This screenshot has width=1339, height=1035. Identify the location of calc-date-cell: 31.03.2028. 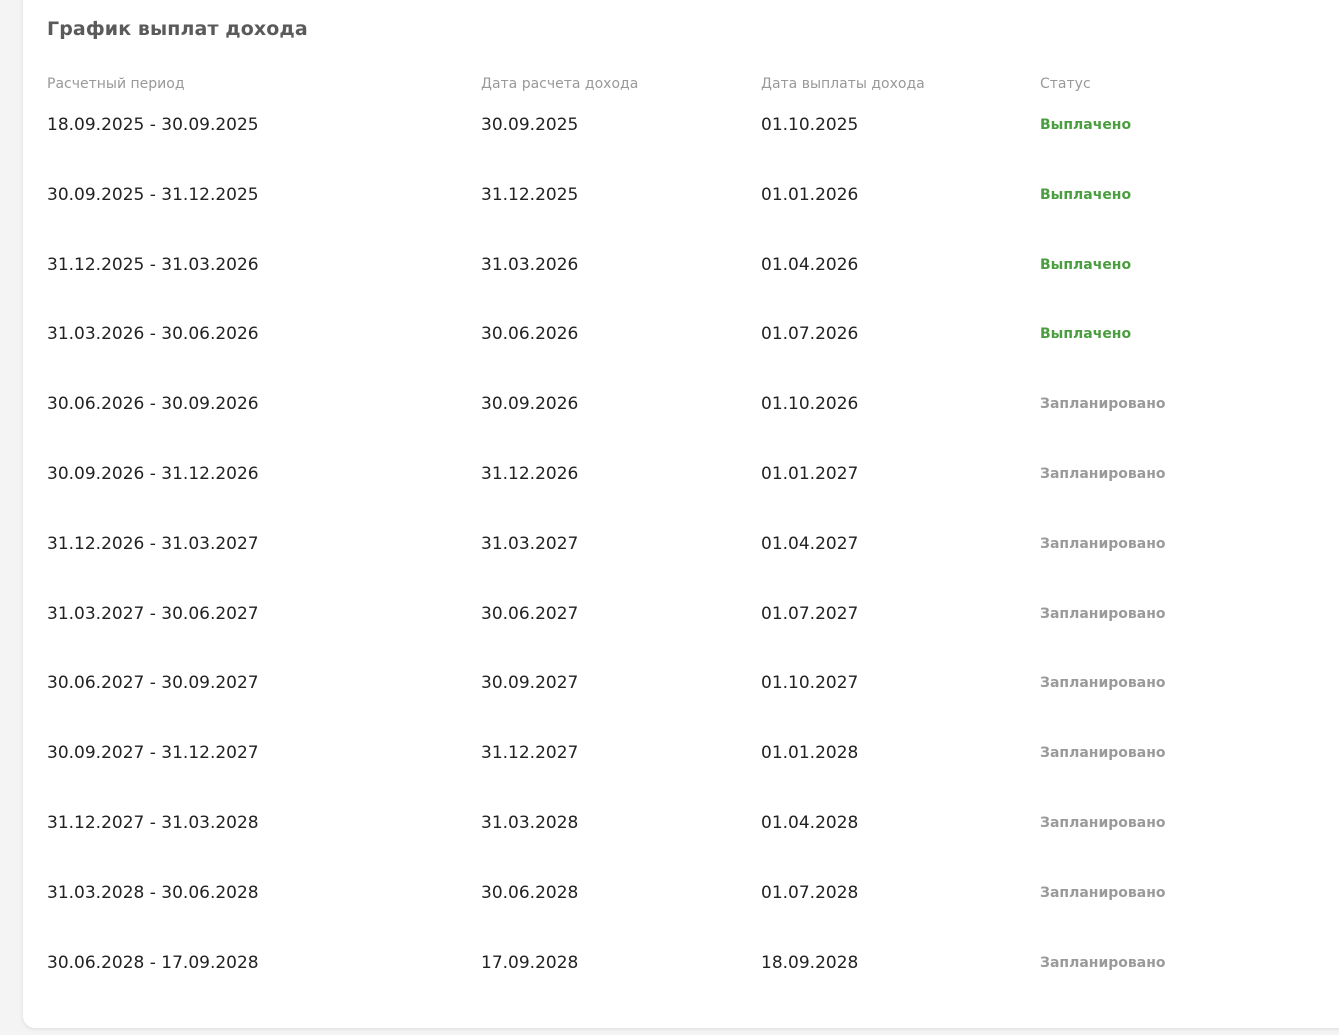
(530, 823).